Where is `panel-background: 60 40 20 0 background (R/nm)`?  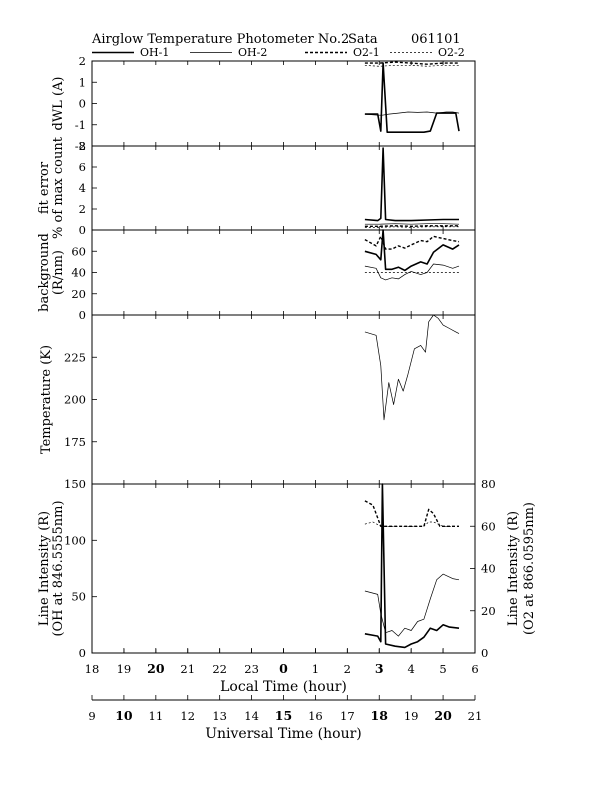 panel-background: 60 40 20 0 background (R/nm) is located at coordinates (256, 275).